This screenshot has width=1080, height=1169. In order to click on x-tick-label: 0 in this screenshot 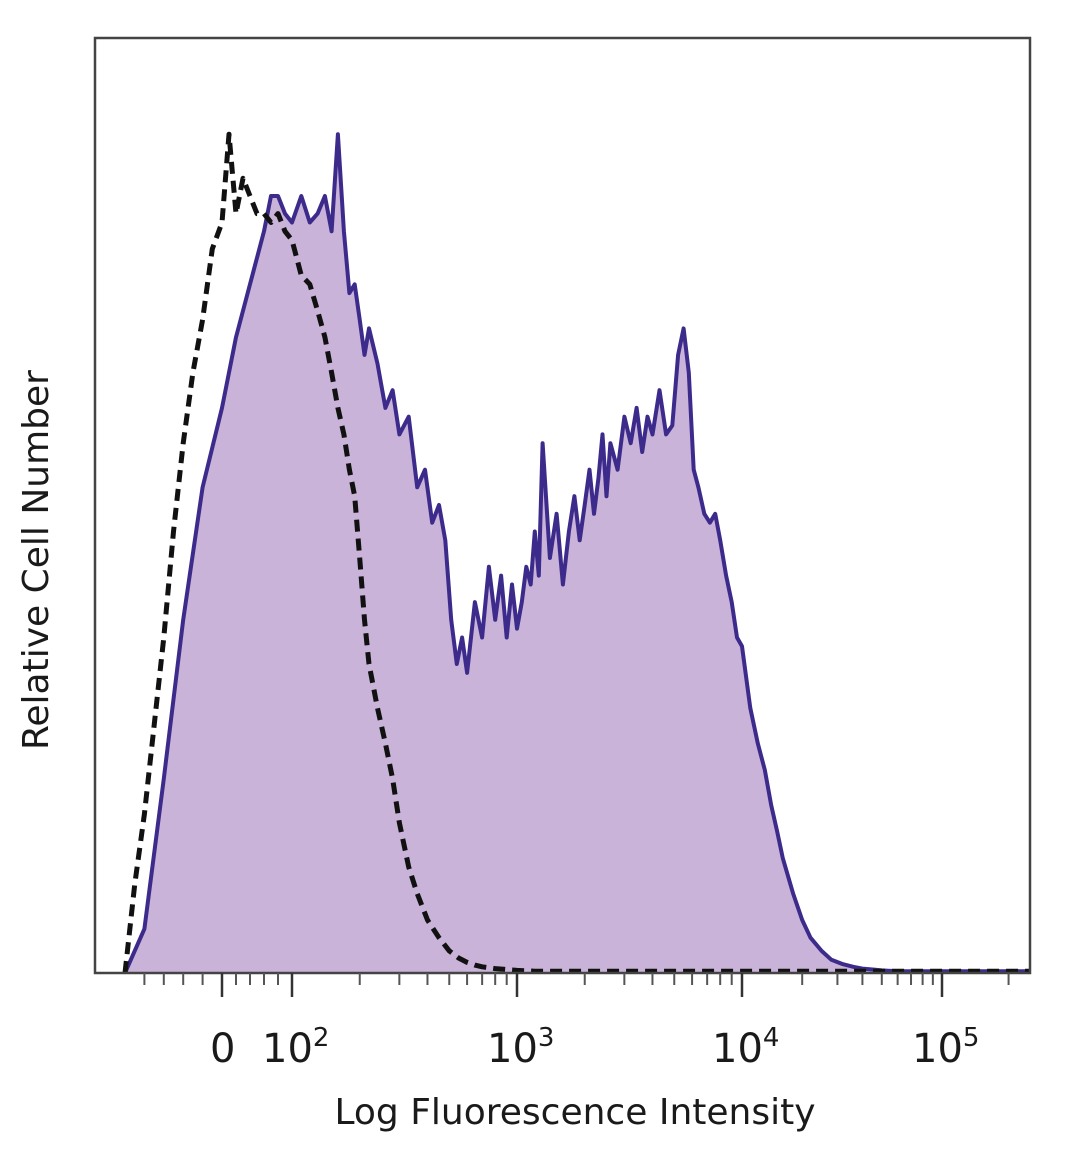, I will do `click(222, 1049)`.